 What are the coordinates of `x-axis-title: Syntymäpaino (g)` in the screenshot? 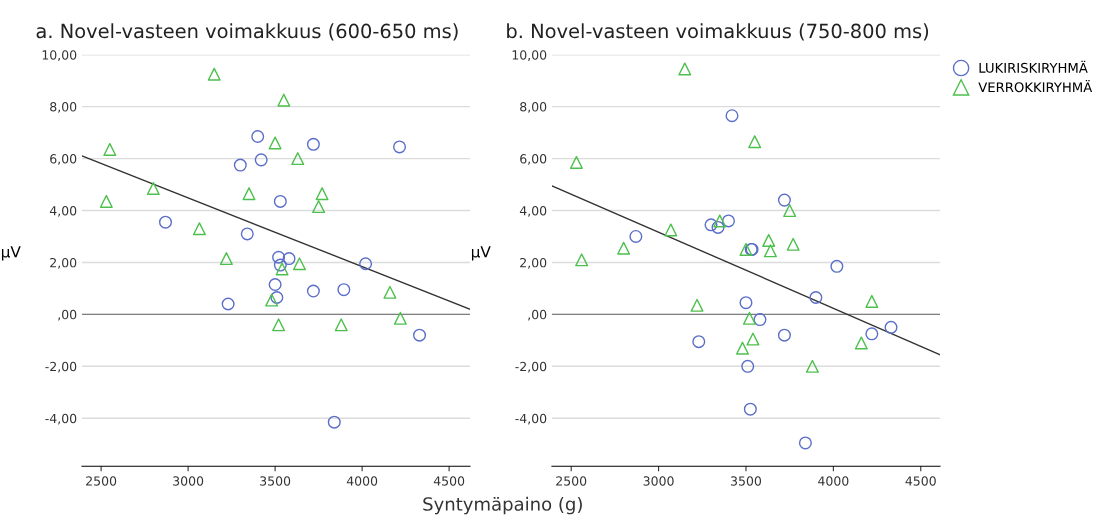 It's located at (502, 505).